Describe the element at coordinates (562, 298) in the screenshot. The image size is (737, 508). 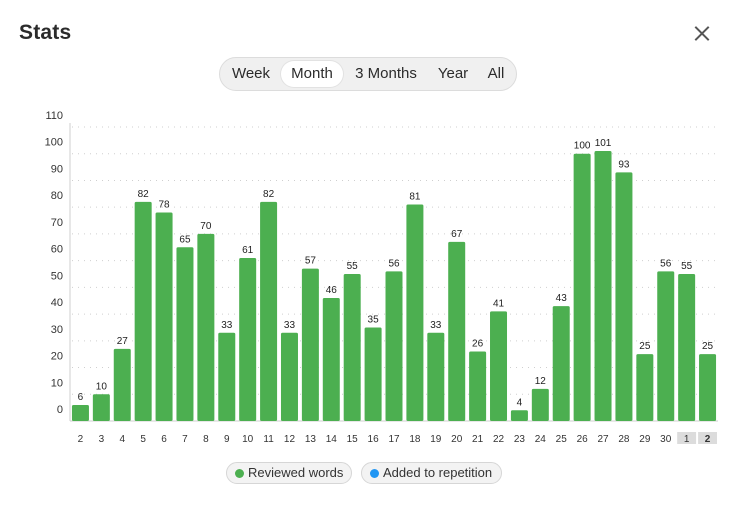
I see `data-label: 43` at that location.